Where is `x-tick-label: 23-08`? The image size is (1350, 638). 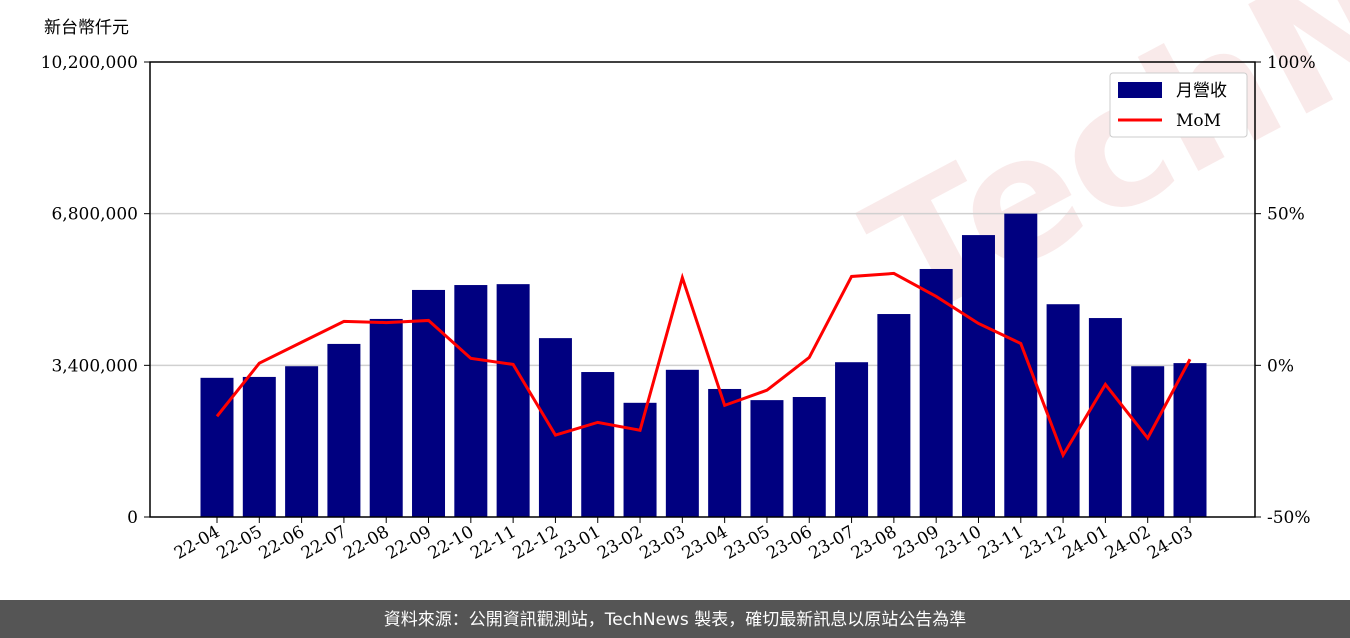 x-tick-label: 23-08 is located at coordinates (874, 543).